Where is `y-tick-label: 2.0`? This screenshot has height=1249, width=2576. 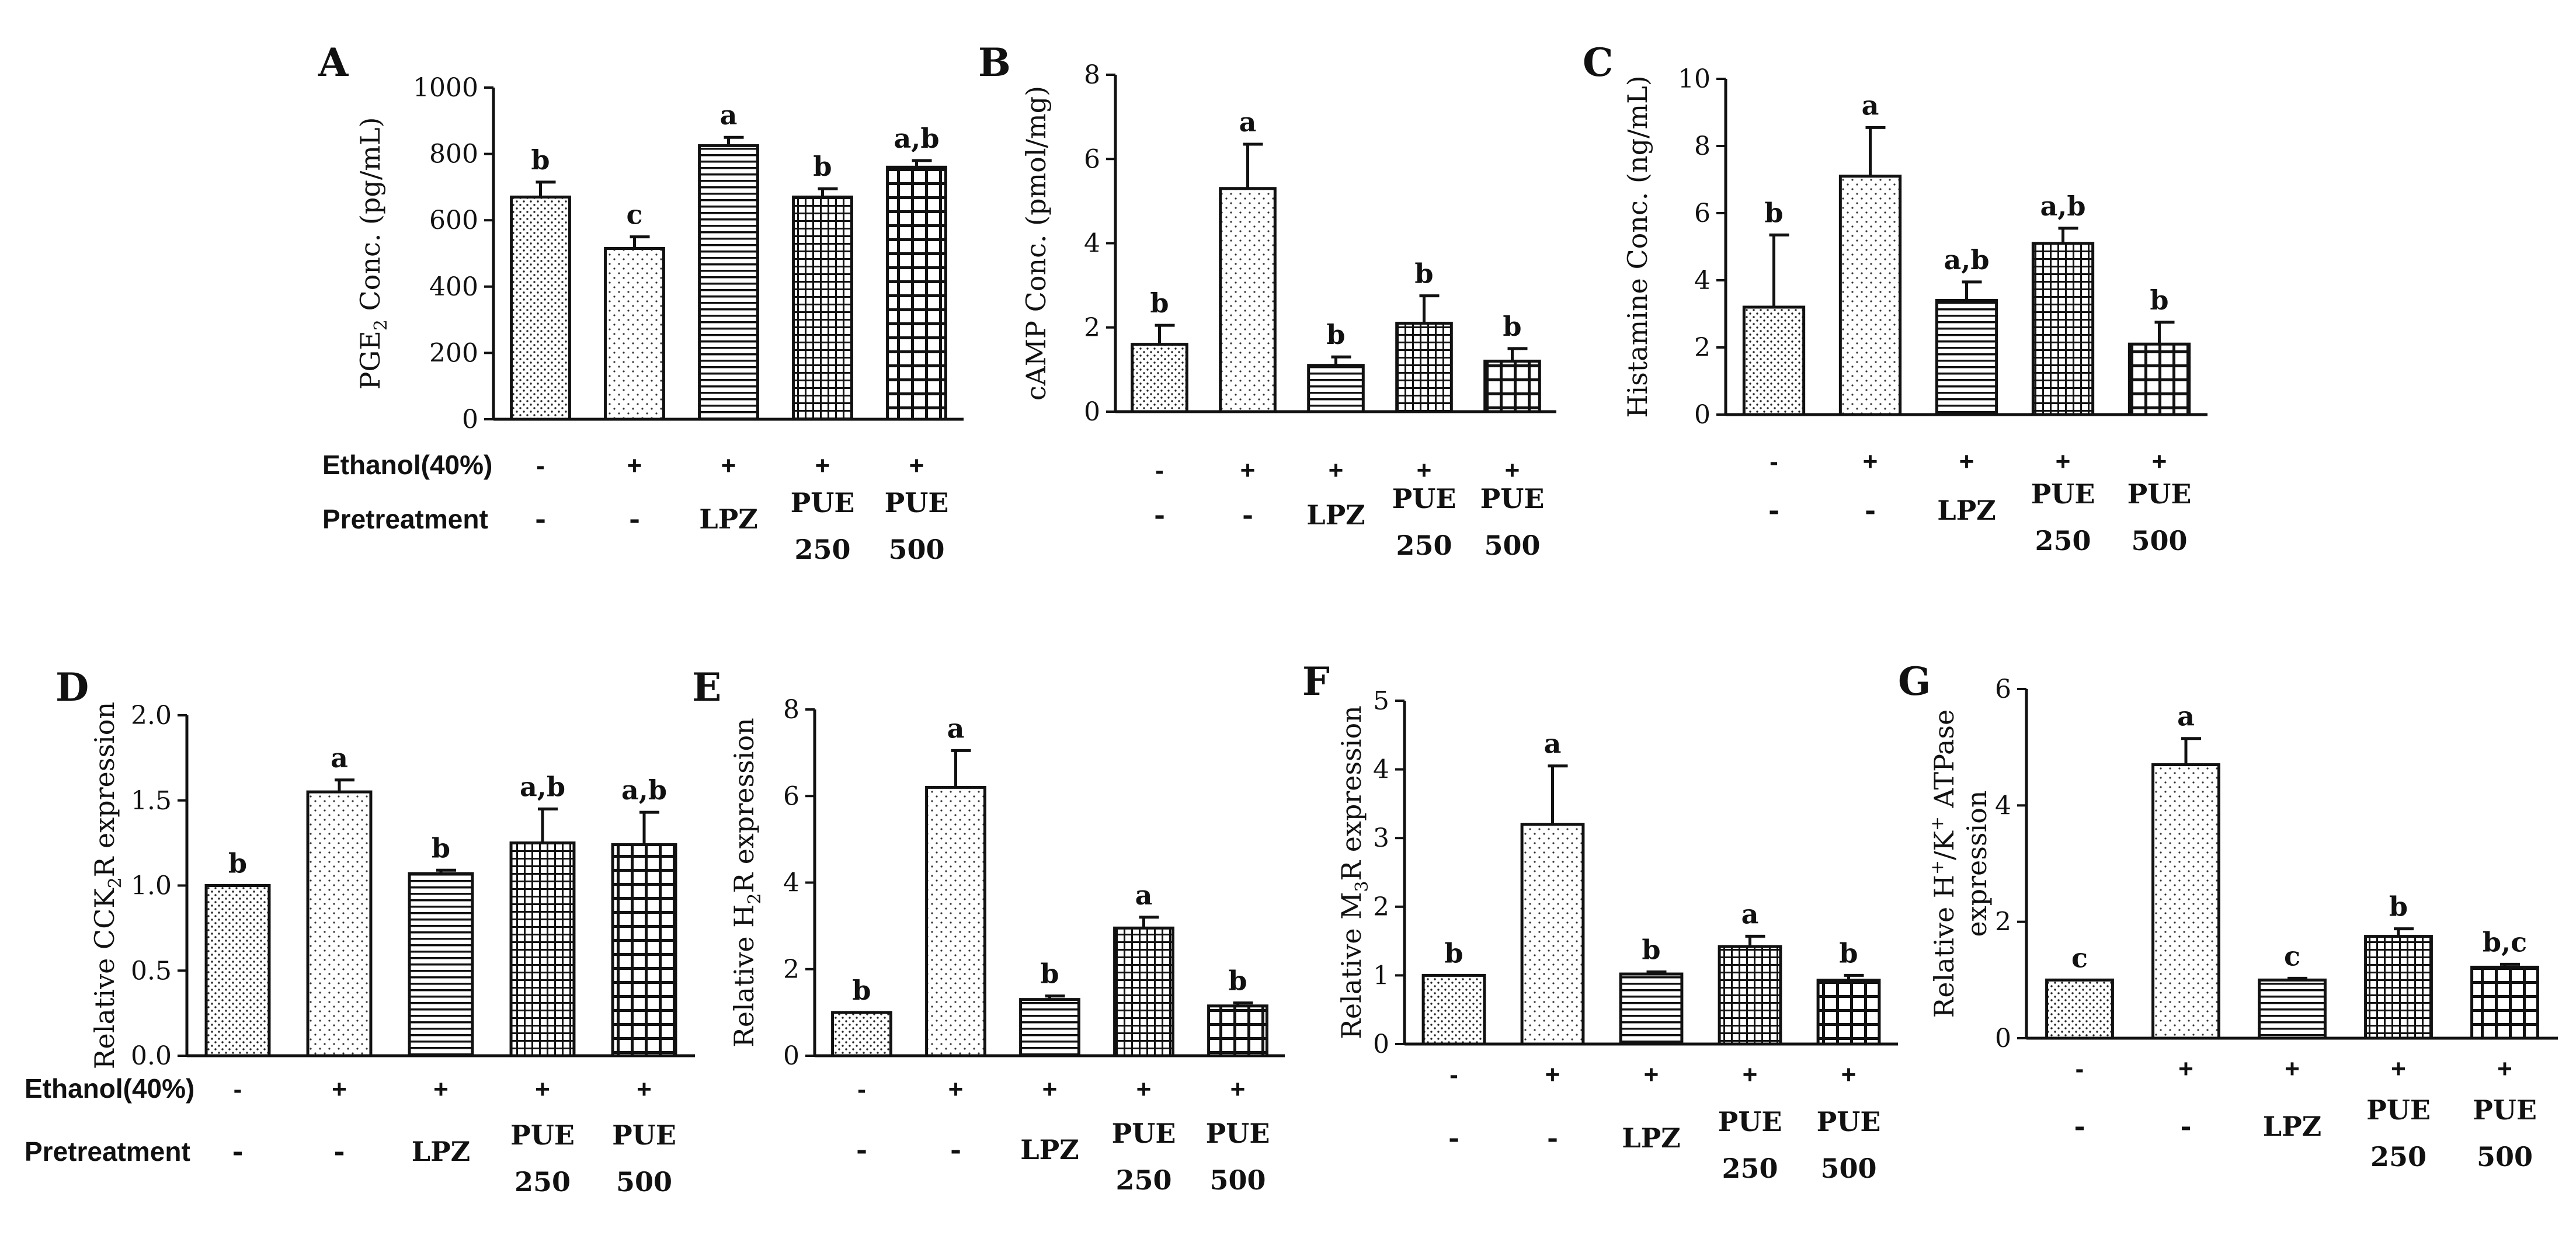
y-tick-label: 2.0 is located at coordinates (152, 715).